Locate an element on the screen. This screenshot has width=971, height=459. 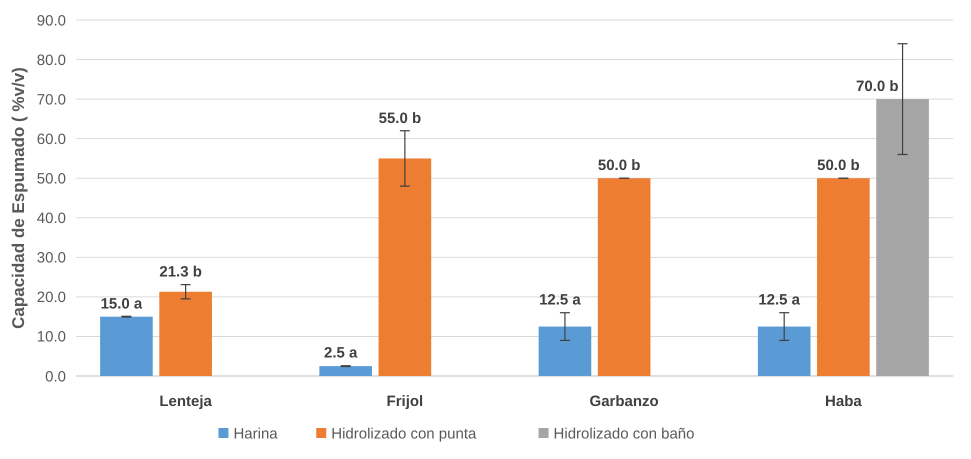
y-tick-label: 60.0 is located at coordinates (51, 139).